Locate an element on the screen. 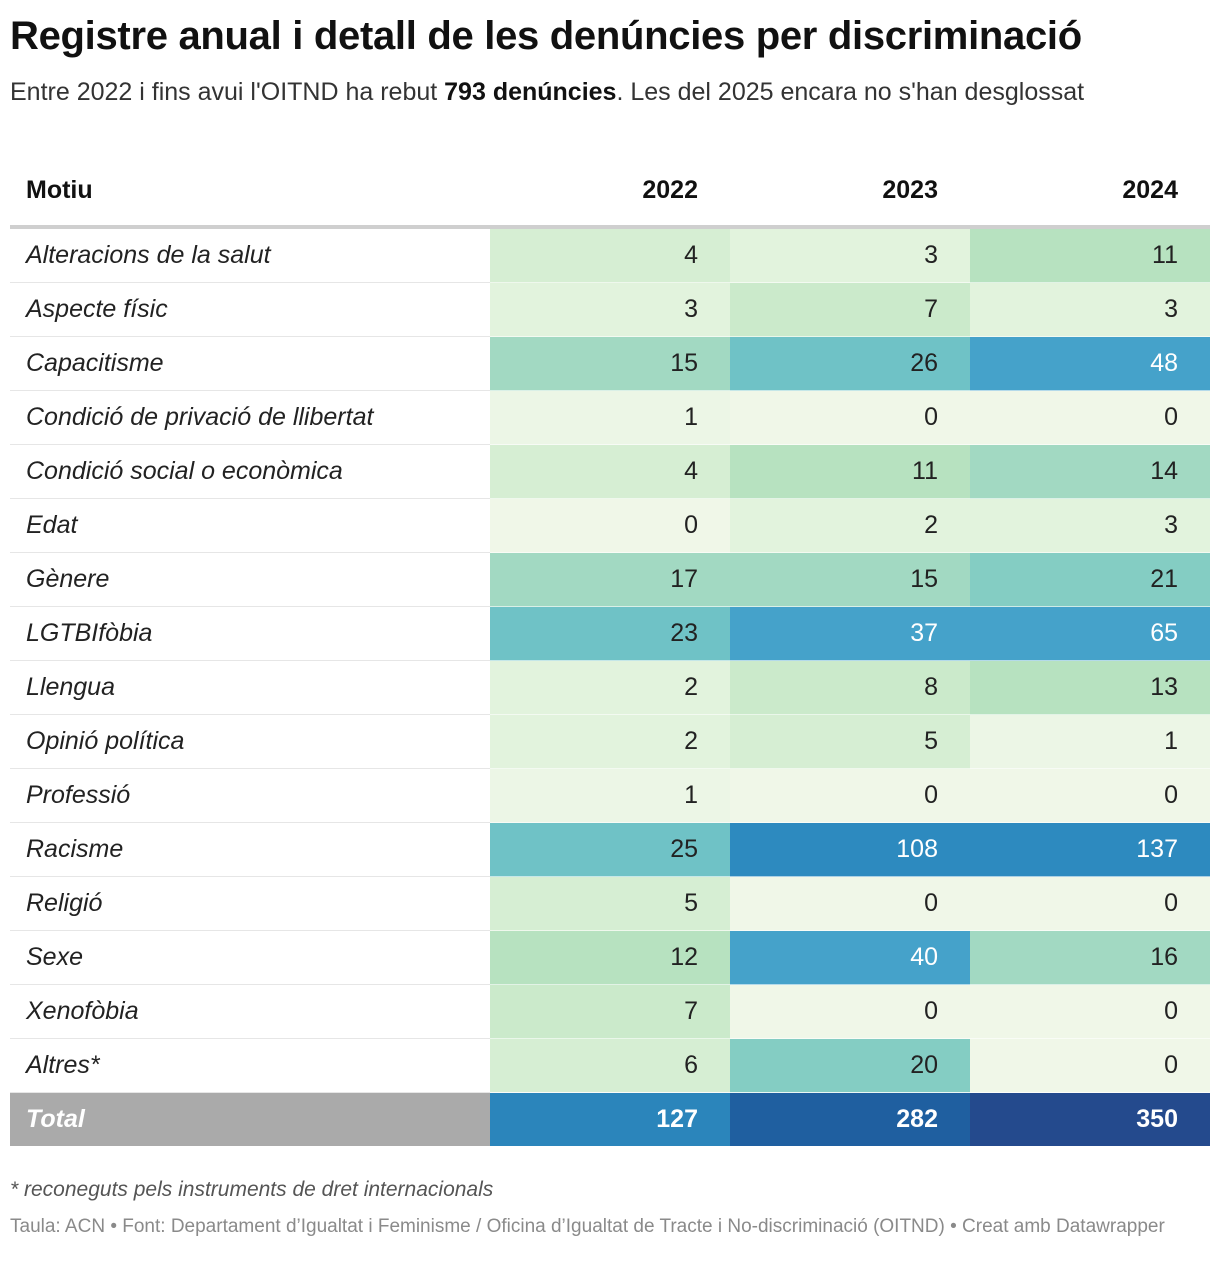 The height and width of the screenshot is (1278, 1220). data-cell-2023: 20 is located at coordinates (850, 1065).